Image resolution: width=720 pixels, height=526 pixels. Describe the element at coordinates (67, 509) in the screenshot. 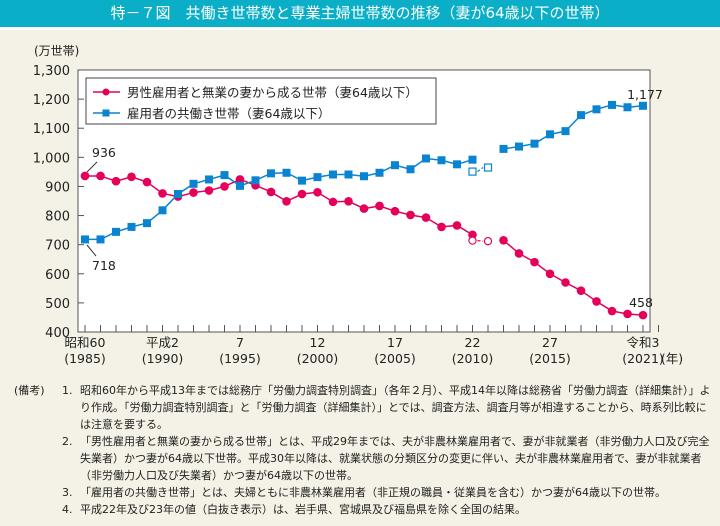

I see `note-number: 4.` at that location.